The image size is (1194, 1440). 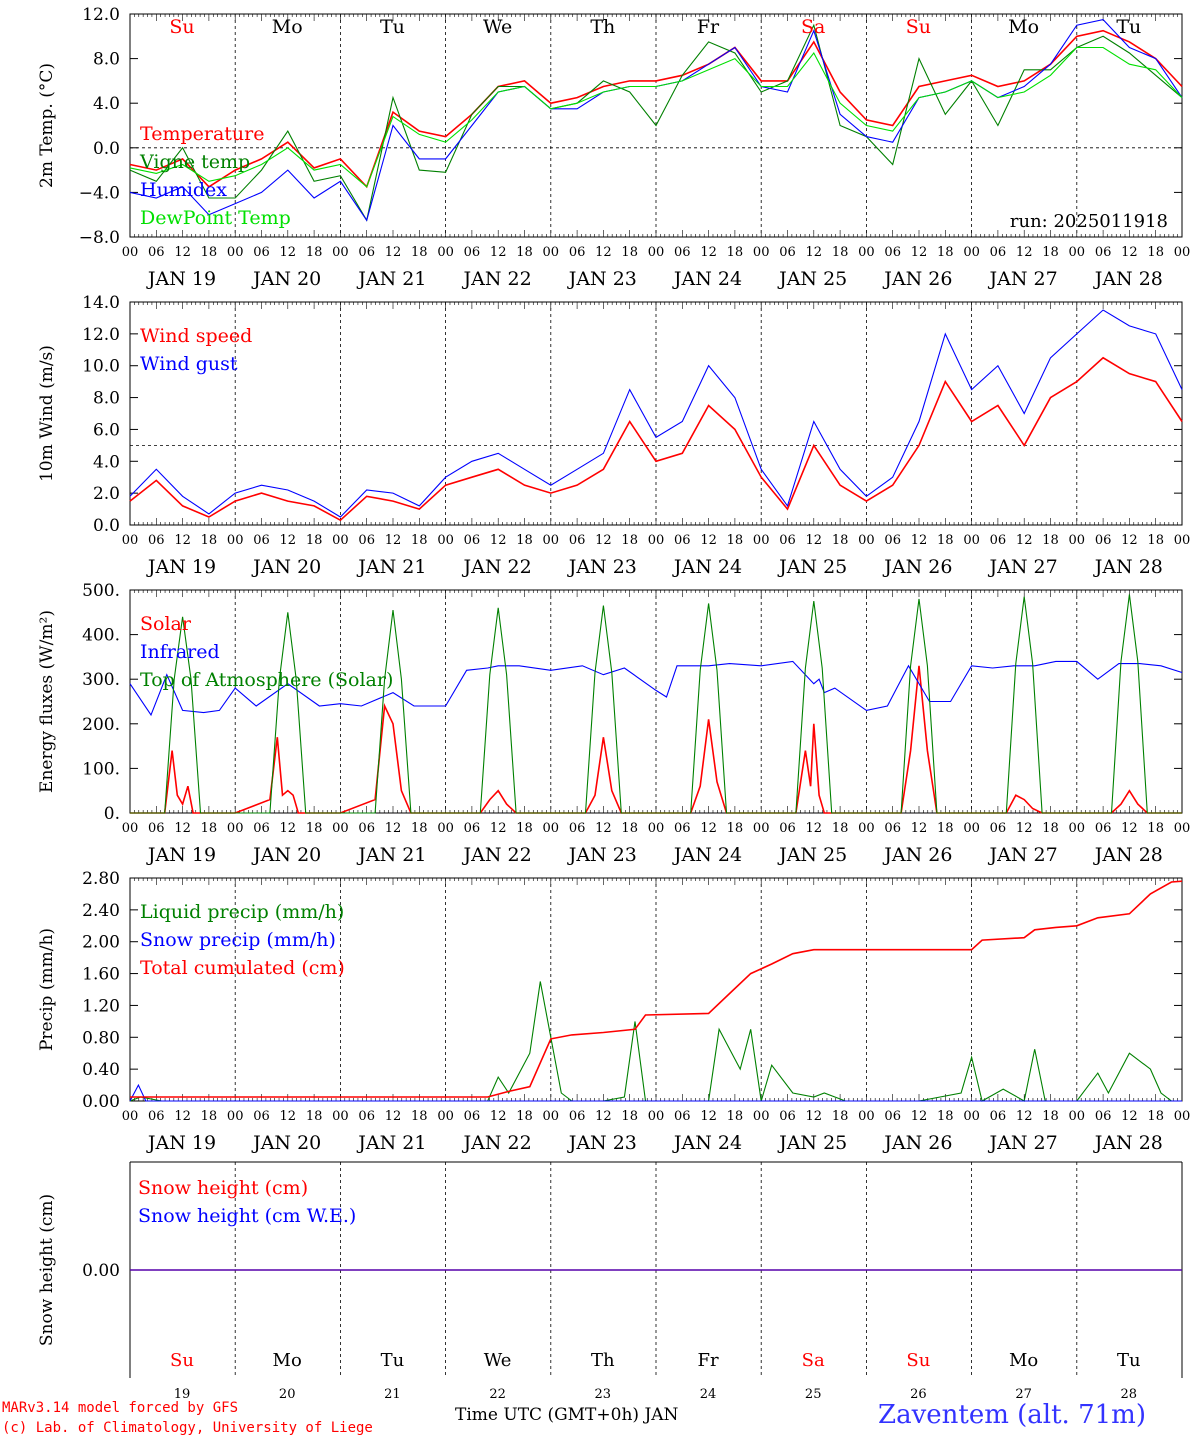 What do you see at coordinates (287, 1360) in the screenshot?
I see `weekday-label: Mo` at bounding box center [287, 1360].